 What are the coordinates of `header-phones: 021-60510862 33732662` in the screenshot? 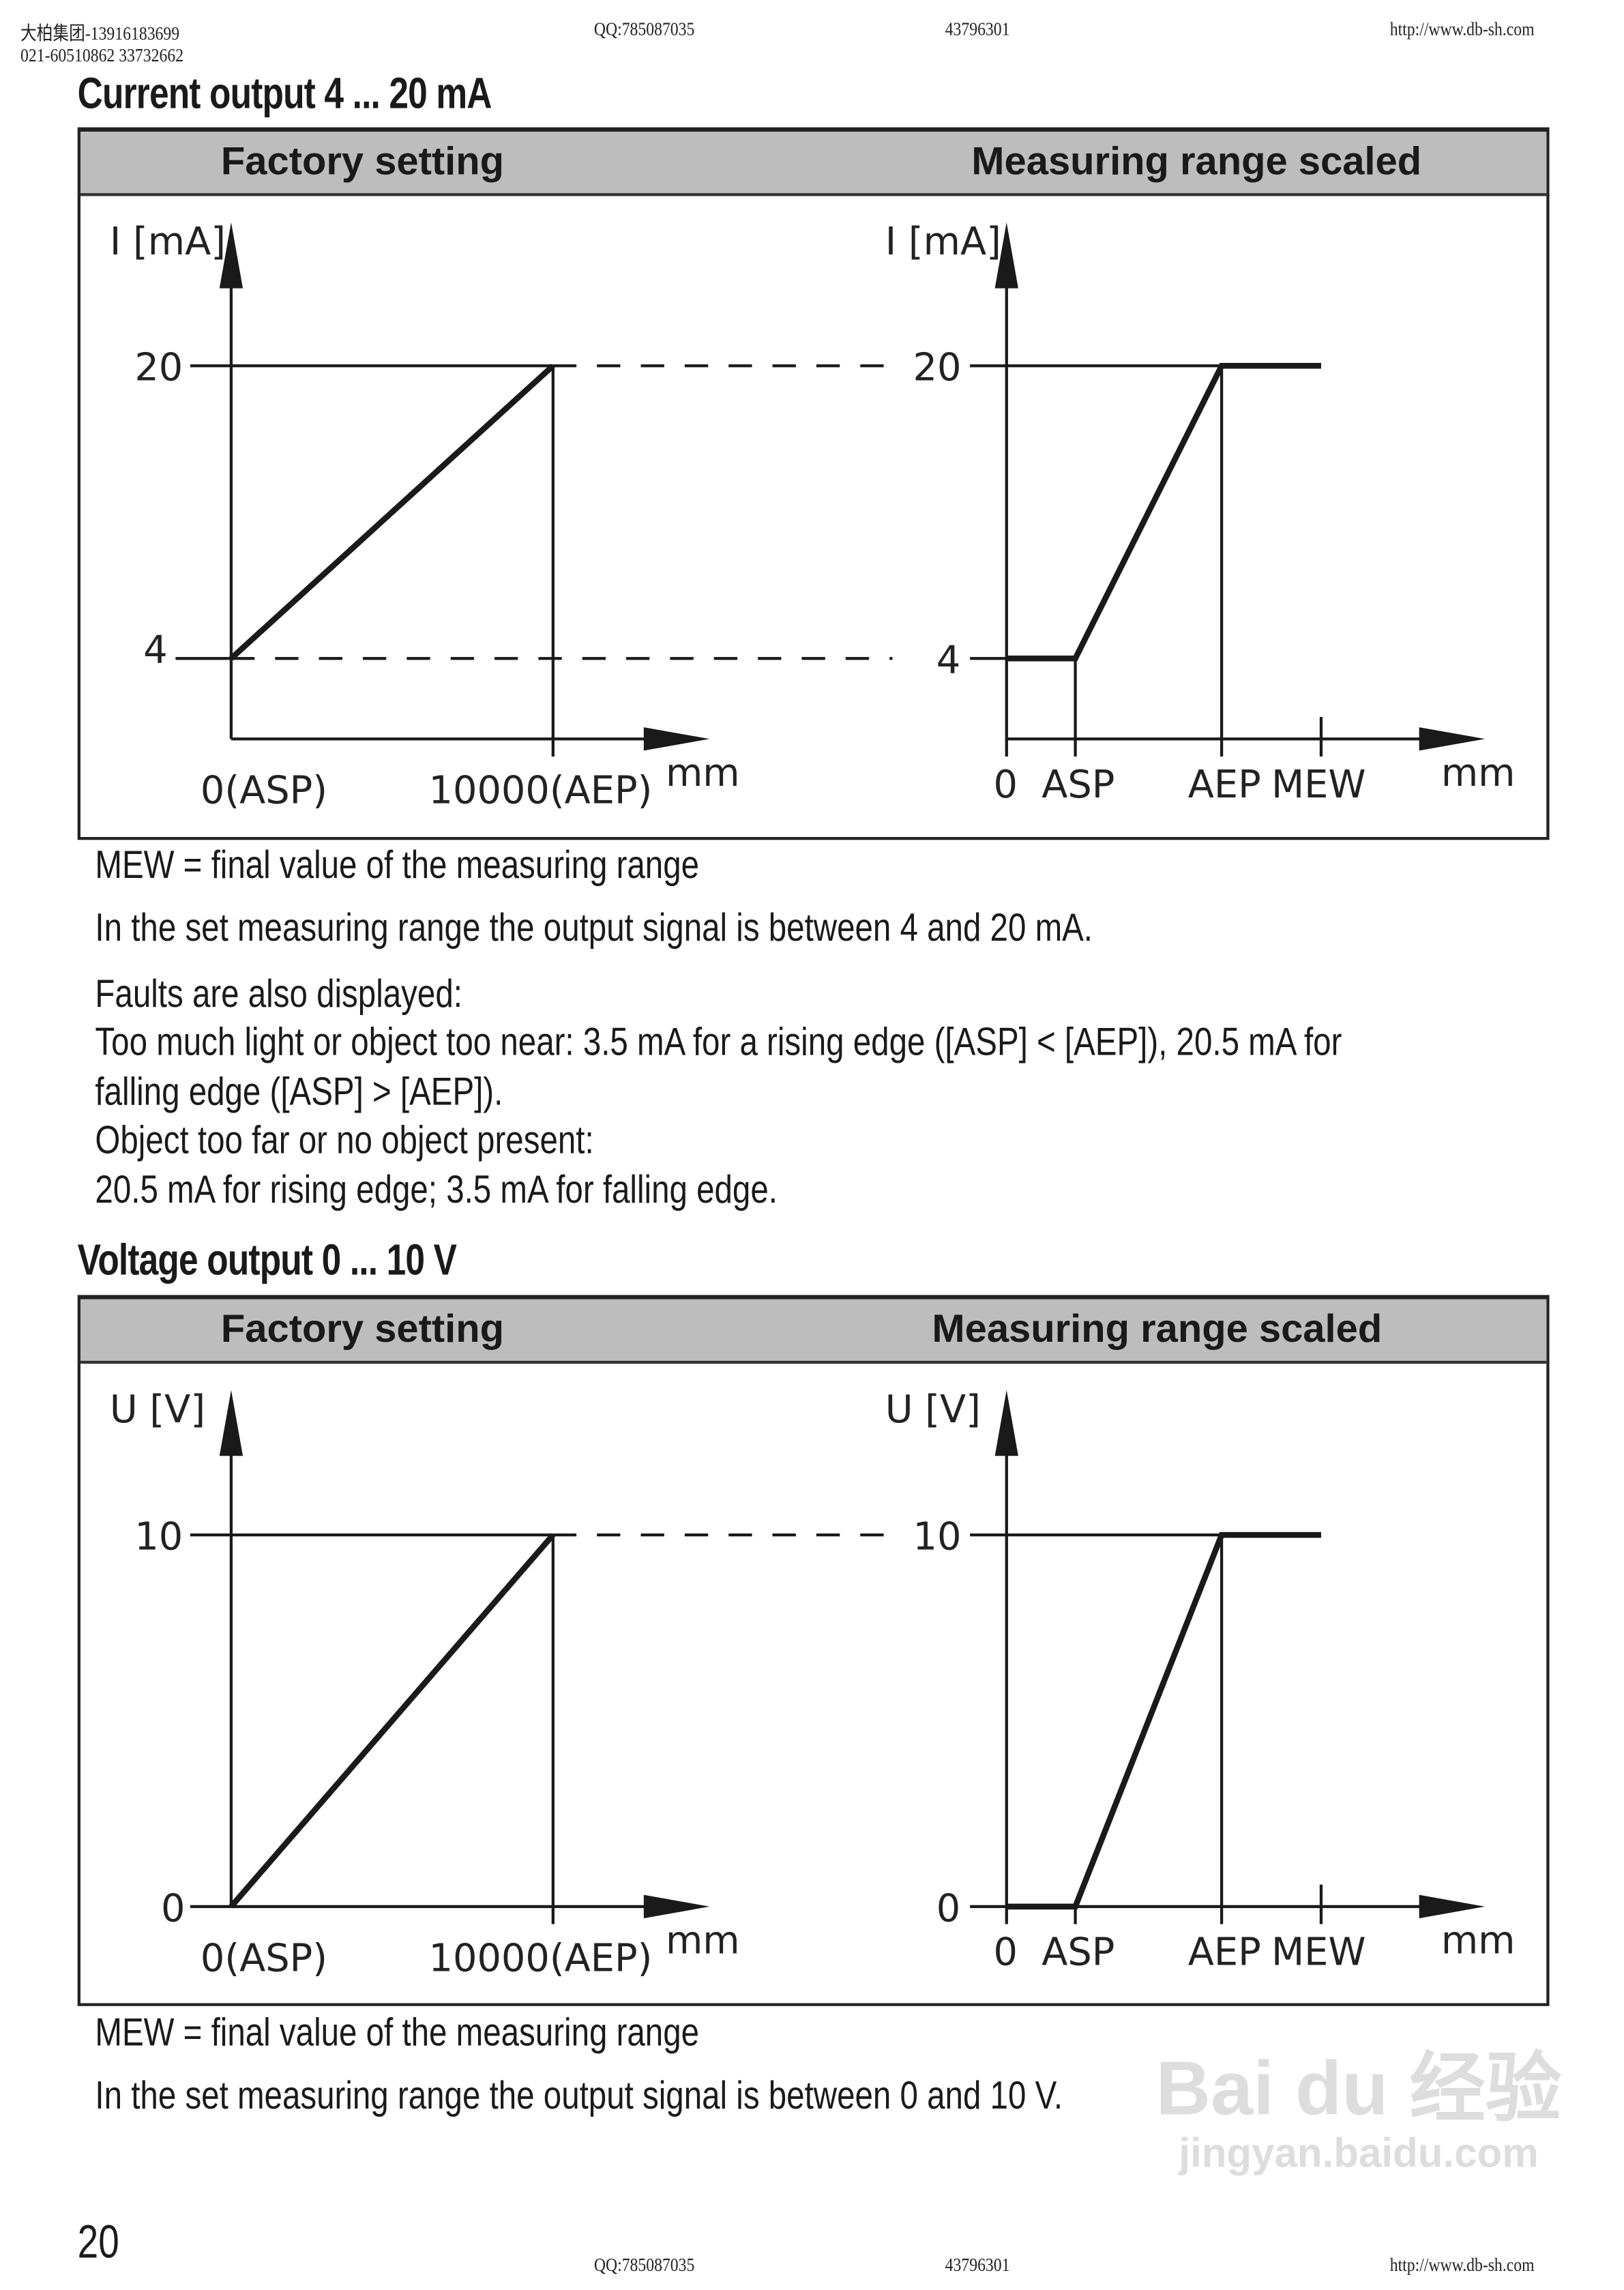 It's located at (102, 55).